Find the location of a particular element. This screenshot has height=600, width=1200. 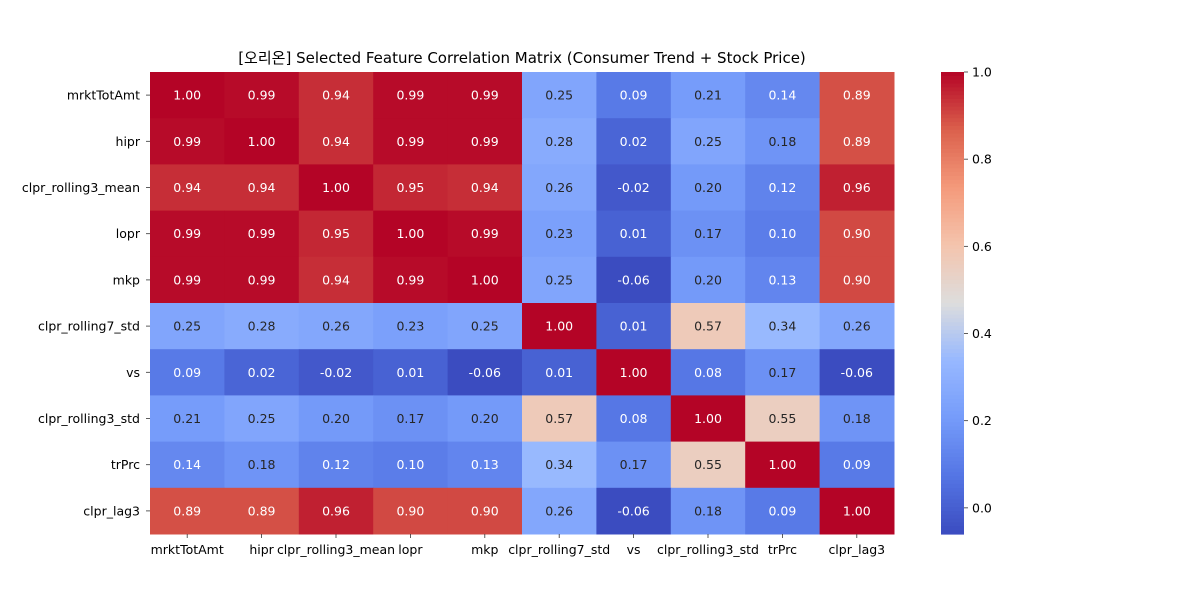

cell-value-label: 0.34 is located at coordinates (782, 326).